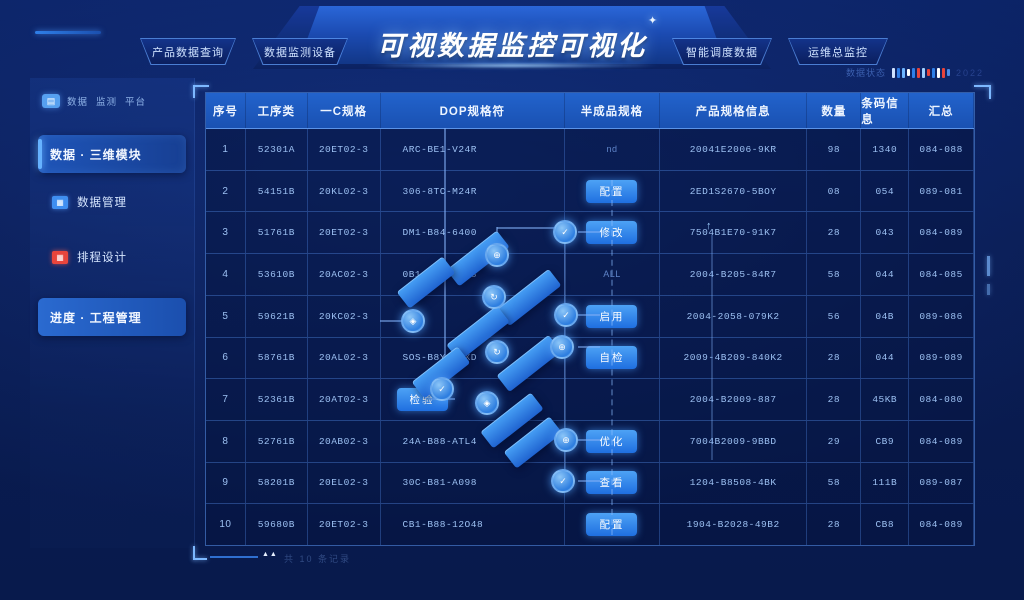  I want to click on cell-c1: 52301A, so click(277, 149).